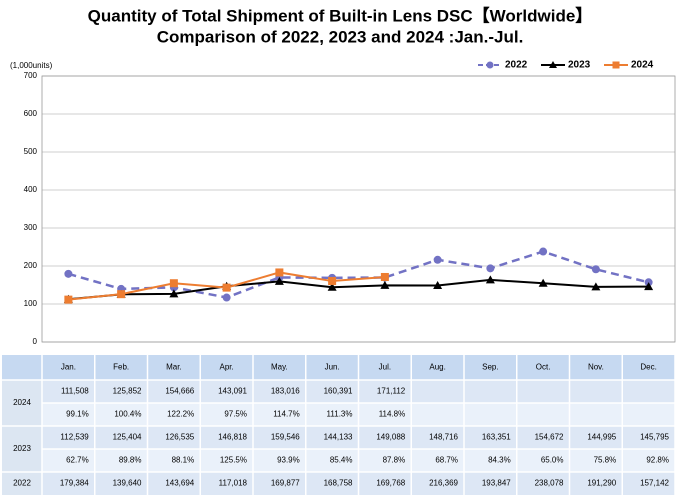 This screenshot has width=680, height=497. What do you see at coordinates (31, 227) in the screenshot?
I see `y-tick-label: 300` at bounding box center [31, 227].